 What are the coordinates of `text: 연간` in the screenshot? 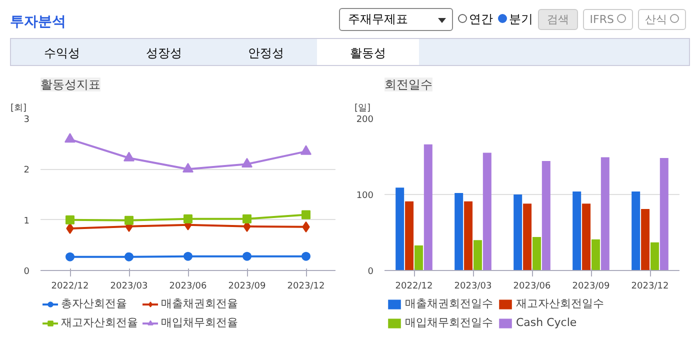 It's located at (480, 19).